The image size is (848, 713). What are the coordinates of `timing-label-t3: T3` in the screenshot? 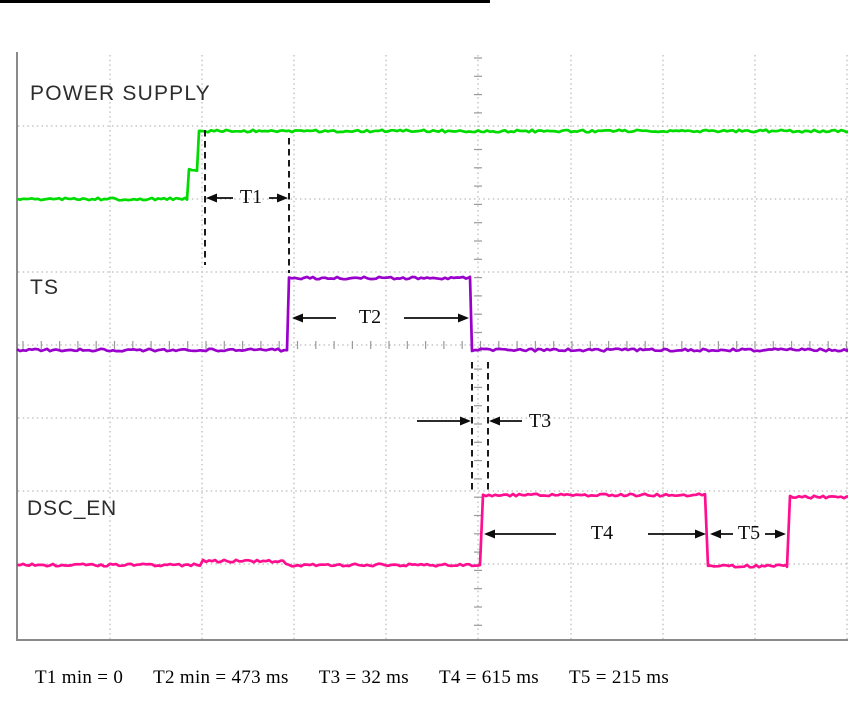 It's located at (540, 421).